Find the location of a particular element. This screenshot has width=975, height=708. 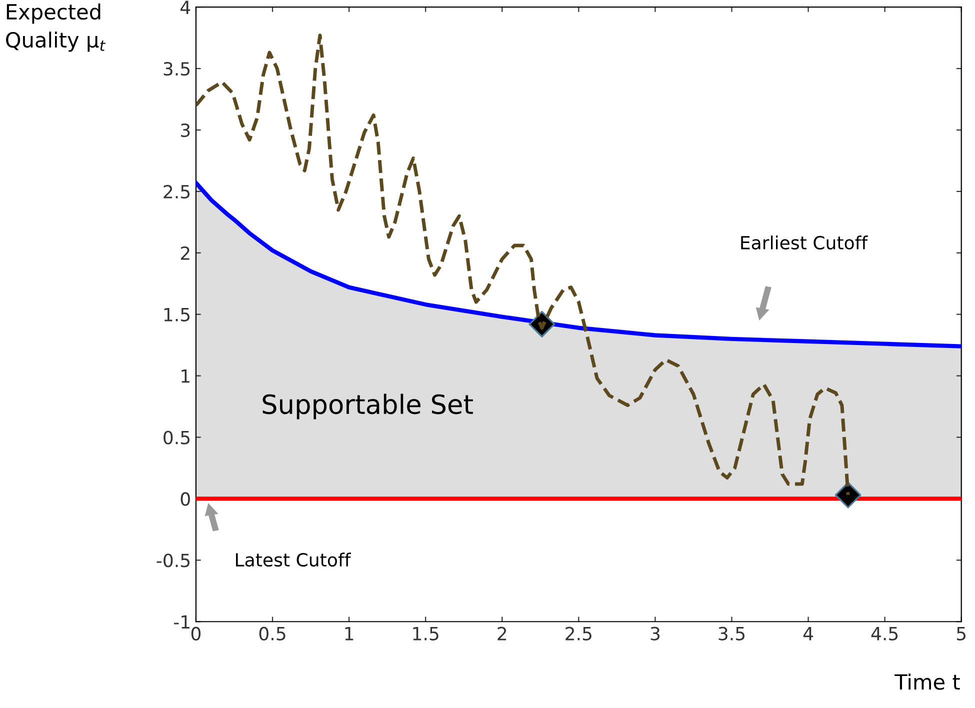

x-axis-title: Time t is located at coordinates (927, 682).